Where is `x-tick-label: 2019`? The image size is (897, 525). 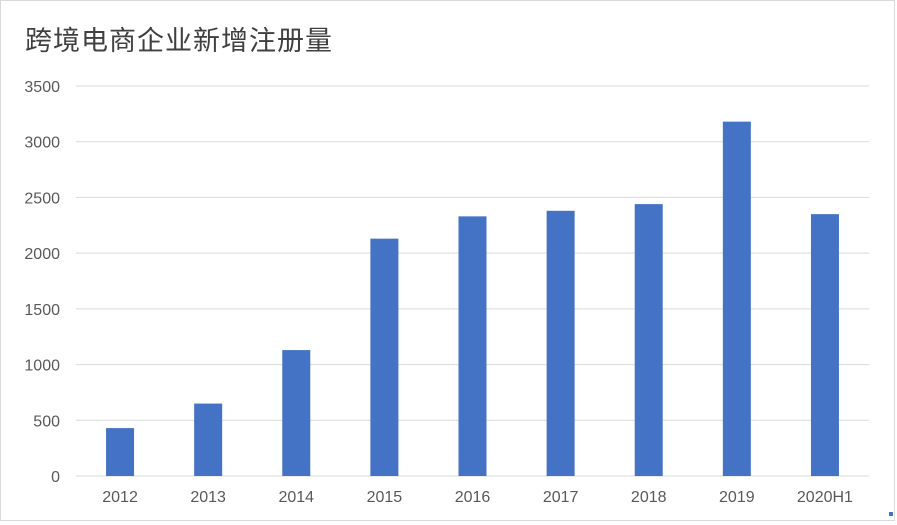 x-tick-label: 2019 is located at coordinates (737, 497).